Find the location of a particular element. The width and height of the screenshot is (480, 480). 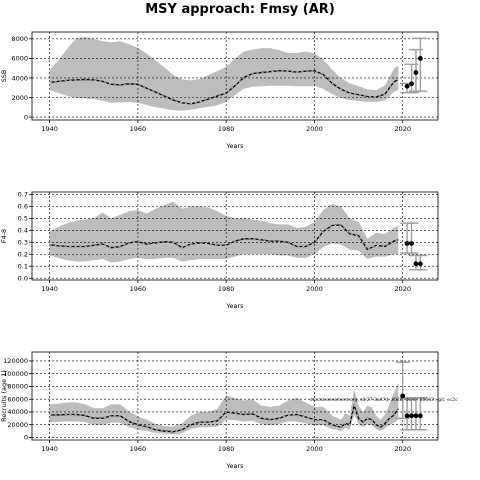

y-tick-label: 80000 is located at coordinates (17, 387).